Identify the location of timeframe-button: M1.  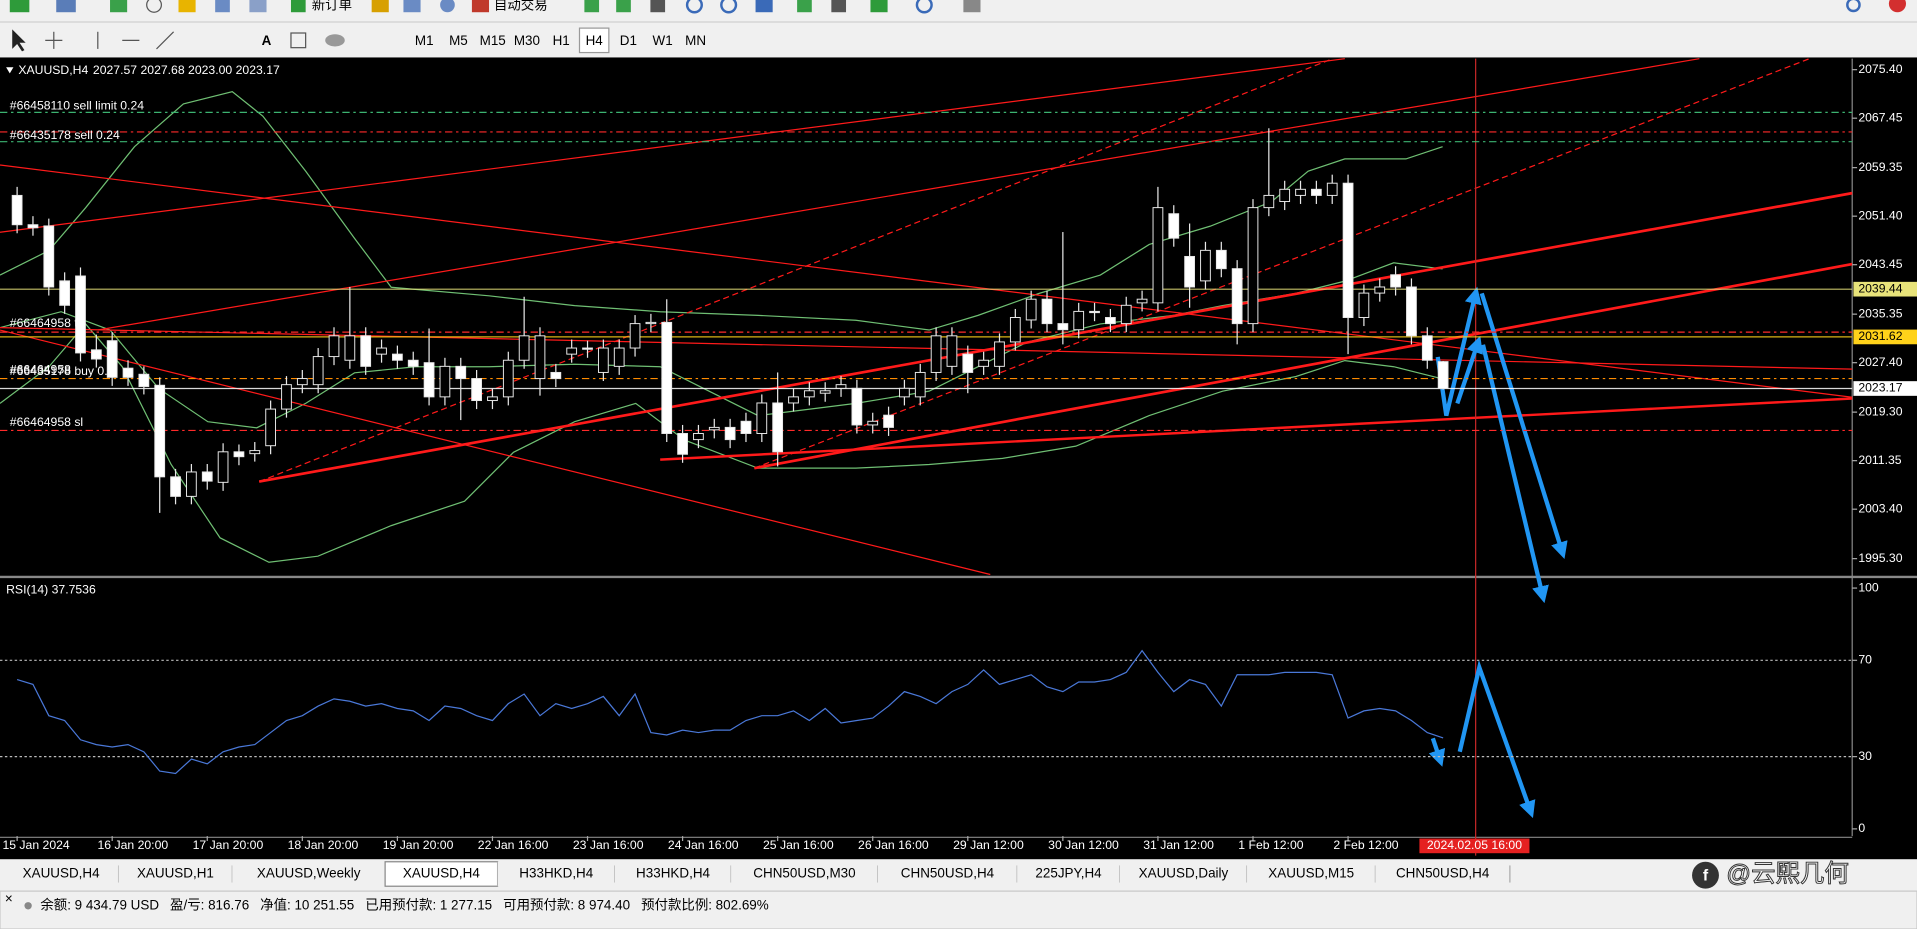
(424, 40).